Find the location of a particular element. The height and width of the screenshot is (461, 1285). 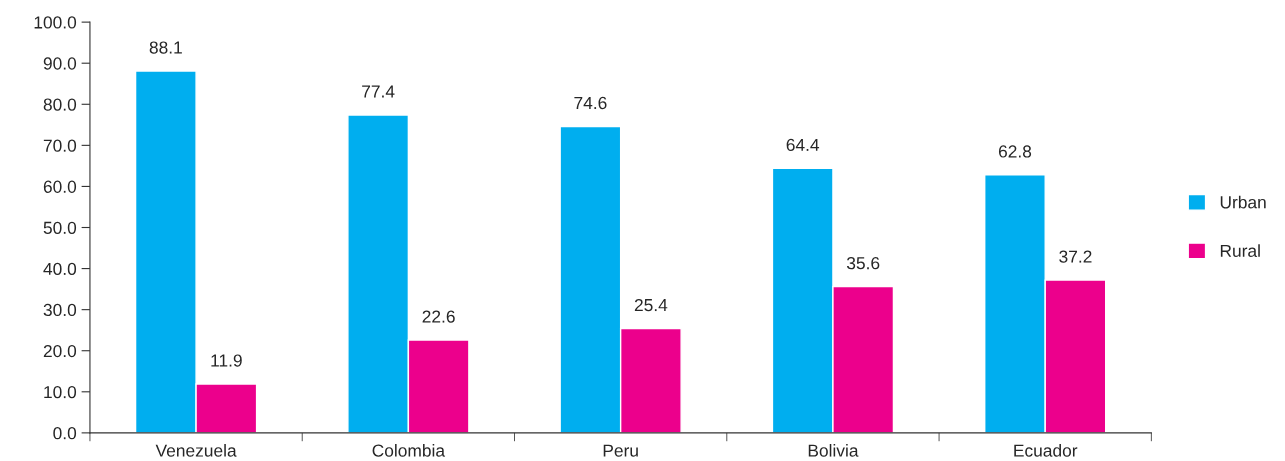

data-label: 11.9 is located at coordinates (226, 360).